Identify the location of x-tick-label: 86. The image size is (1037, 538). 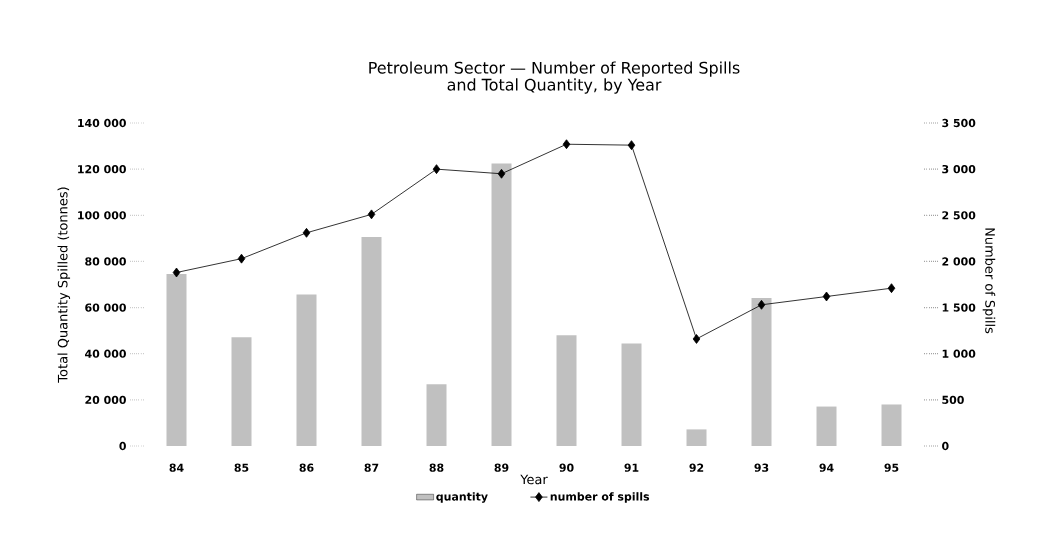
(306, 467).